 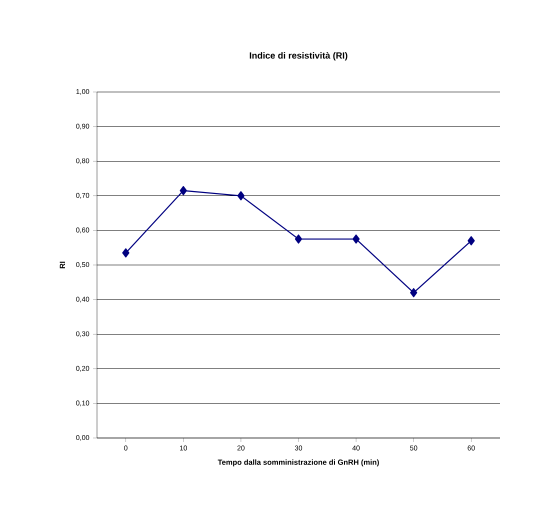 I want to click on chart-title: Indice di resistività (RI), so click(x=299, y=56).